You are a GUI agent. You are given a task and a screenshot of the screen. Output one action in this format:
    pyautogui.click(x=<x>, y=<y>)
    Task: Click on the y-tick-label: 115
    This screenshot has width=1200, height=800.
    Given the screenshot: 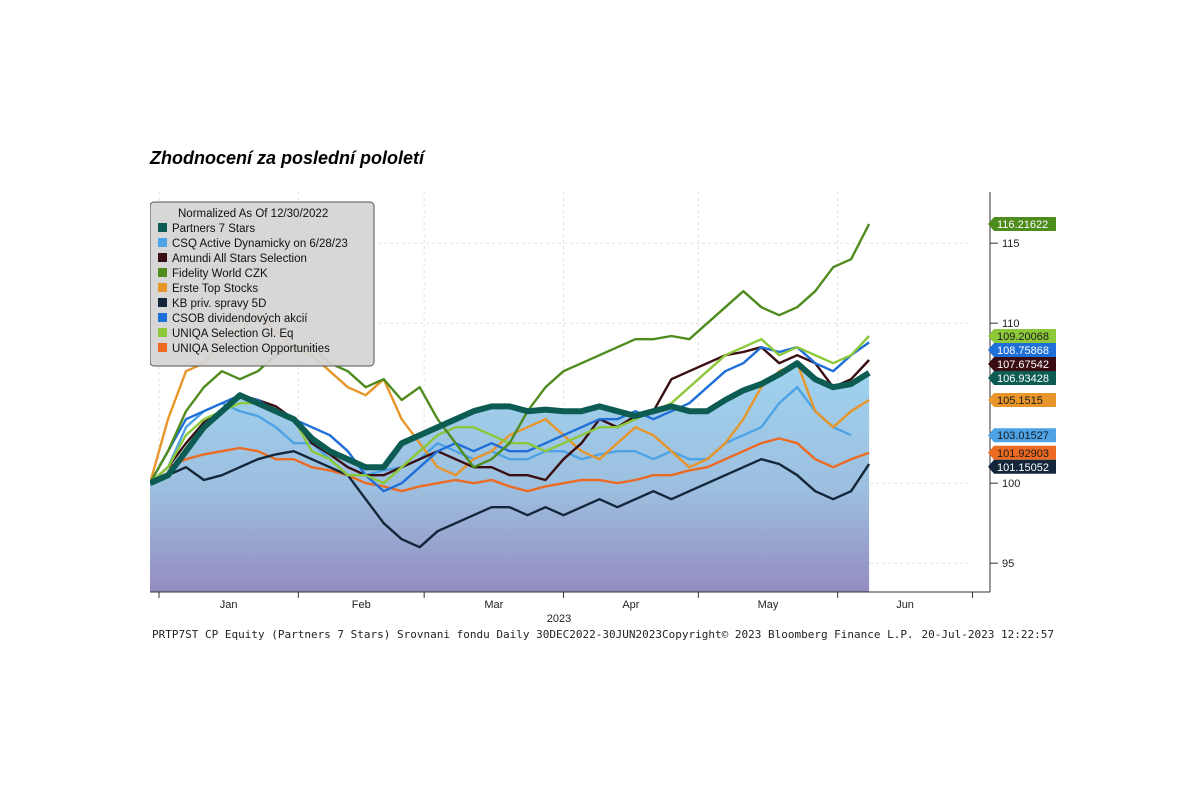 What is the action you would take?
    pyautogui.click(x=1011, y=244)
    